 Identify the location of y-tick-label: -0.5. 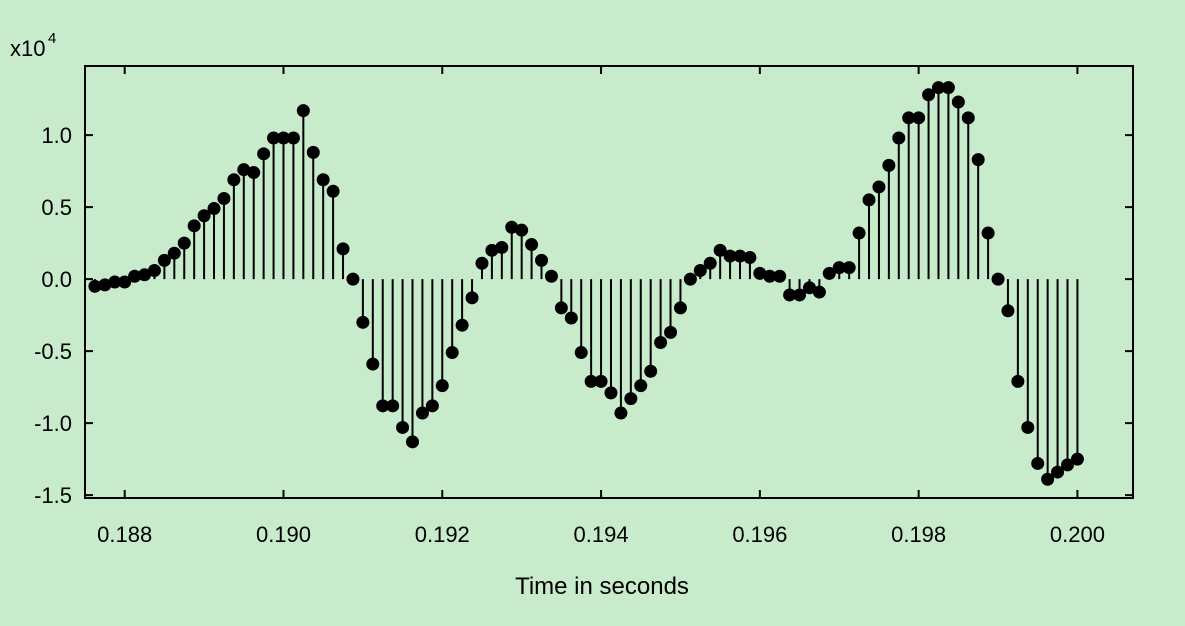
(53, 351).